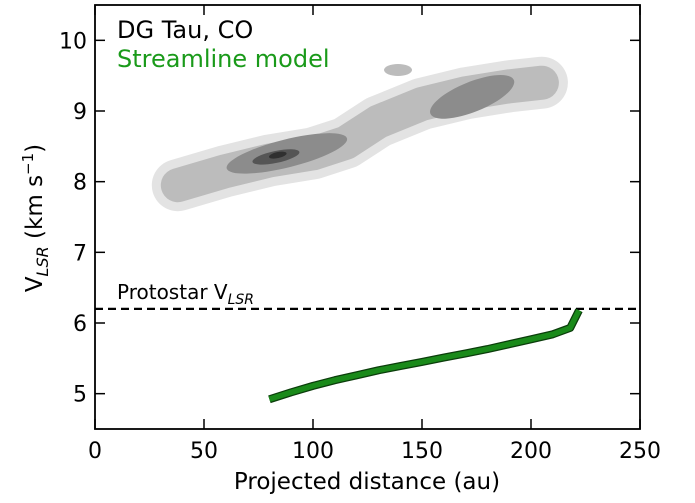 This screenshot has height=503, width=695. I want to click on y-axis-label-units-post: ), so click(35, 148).